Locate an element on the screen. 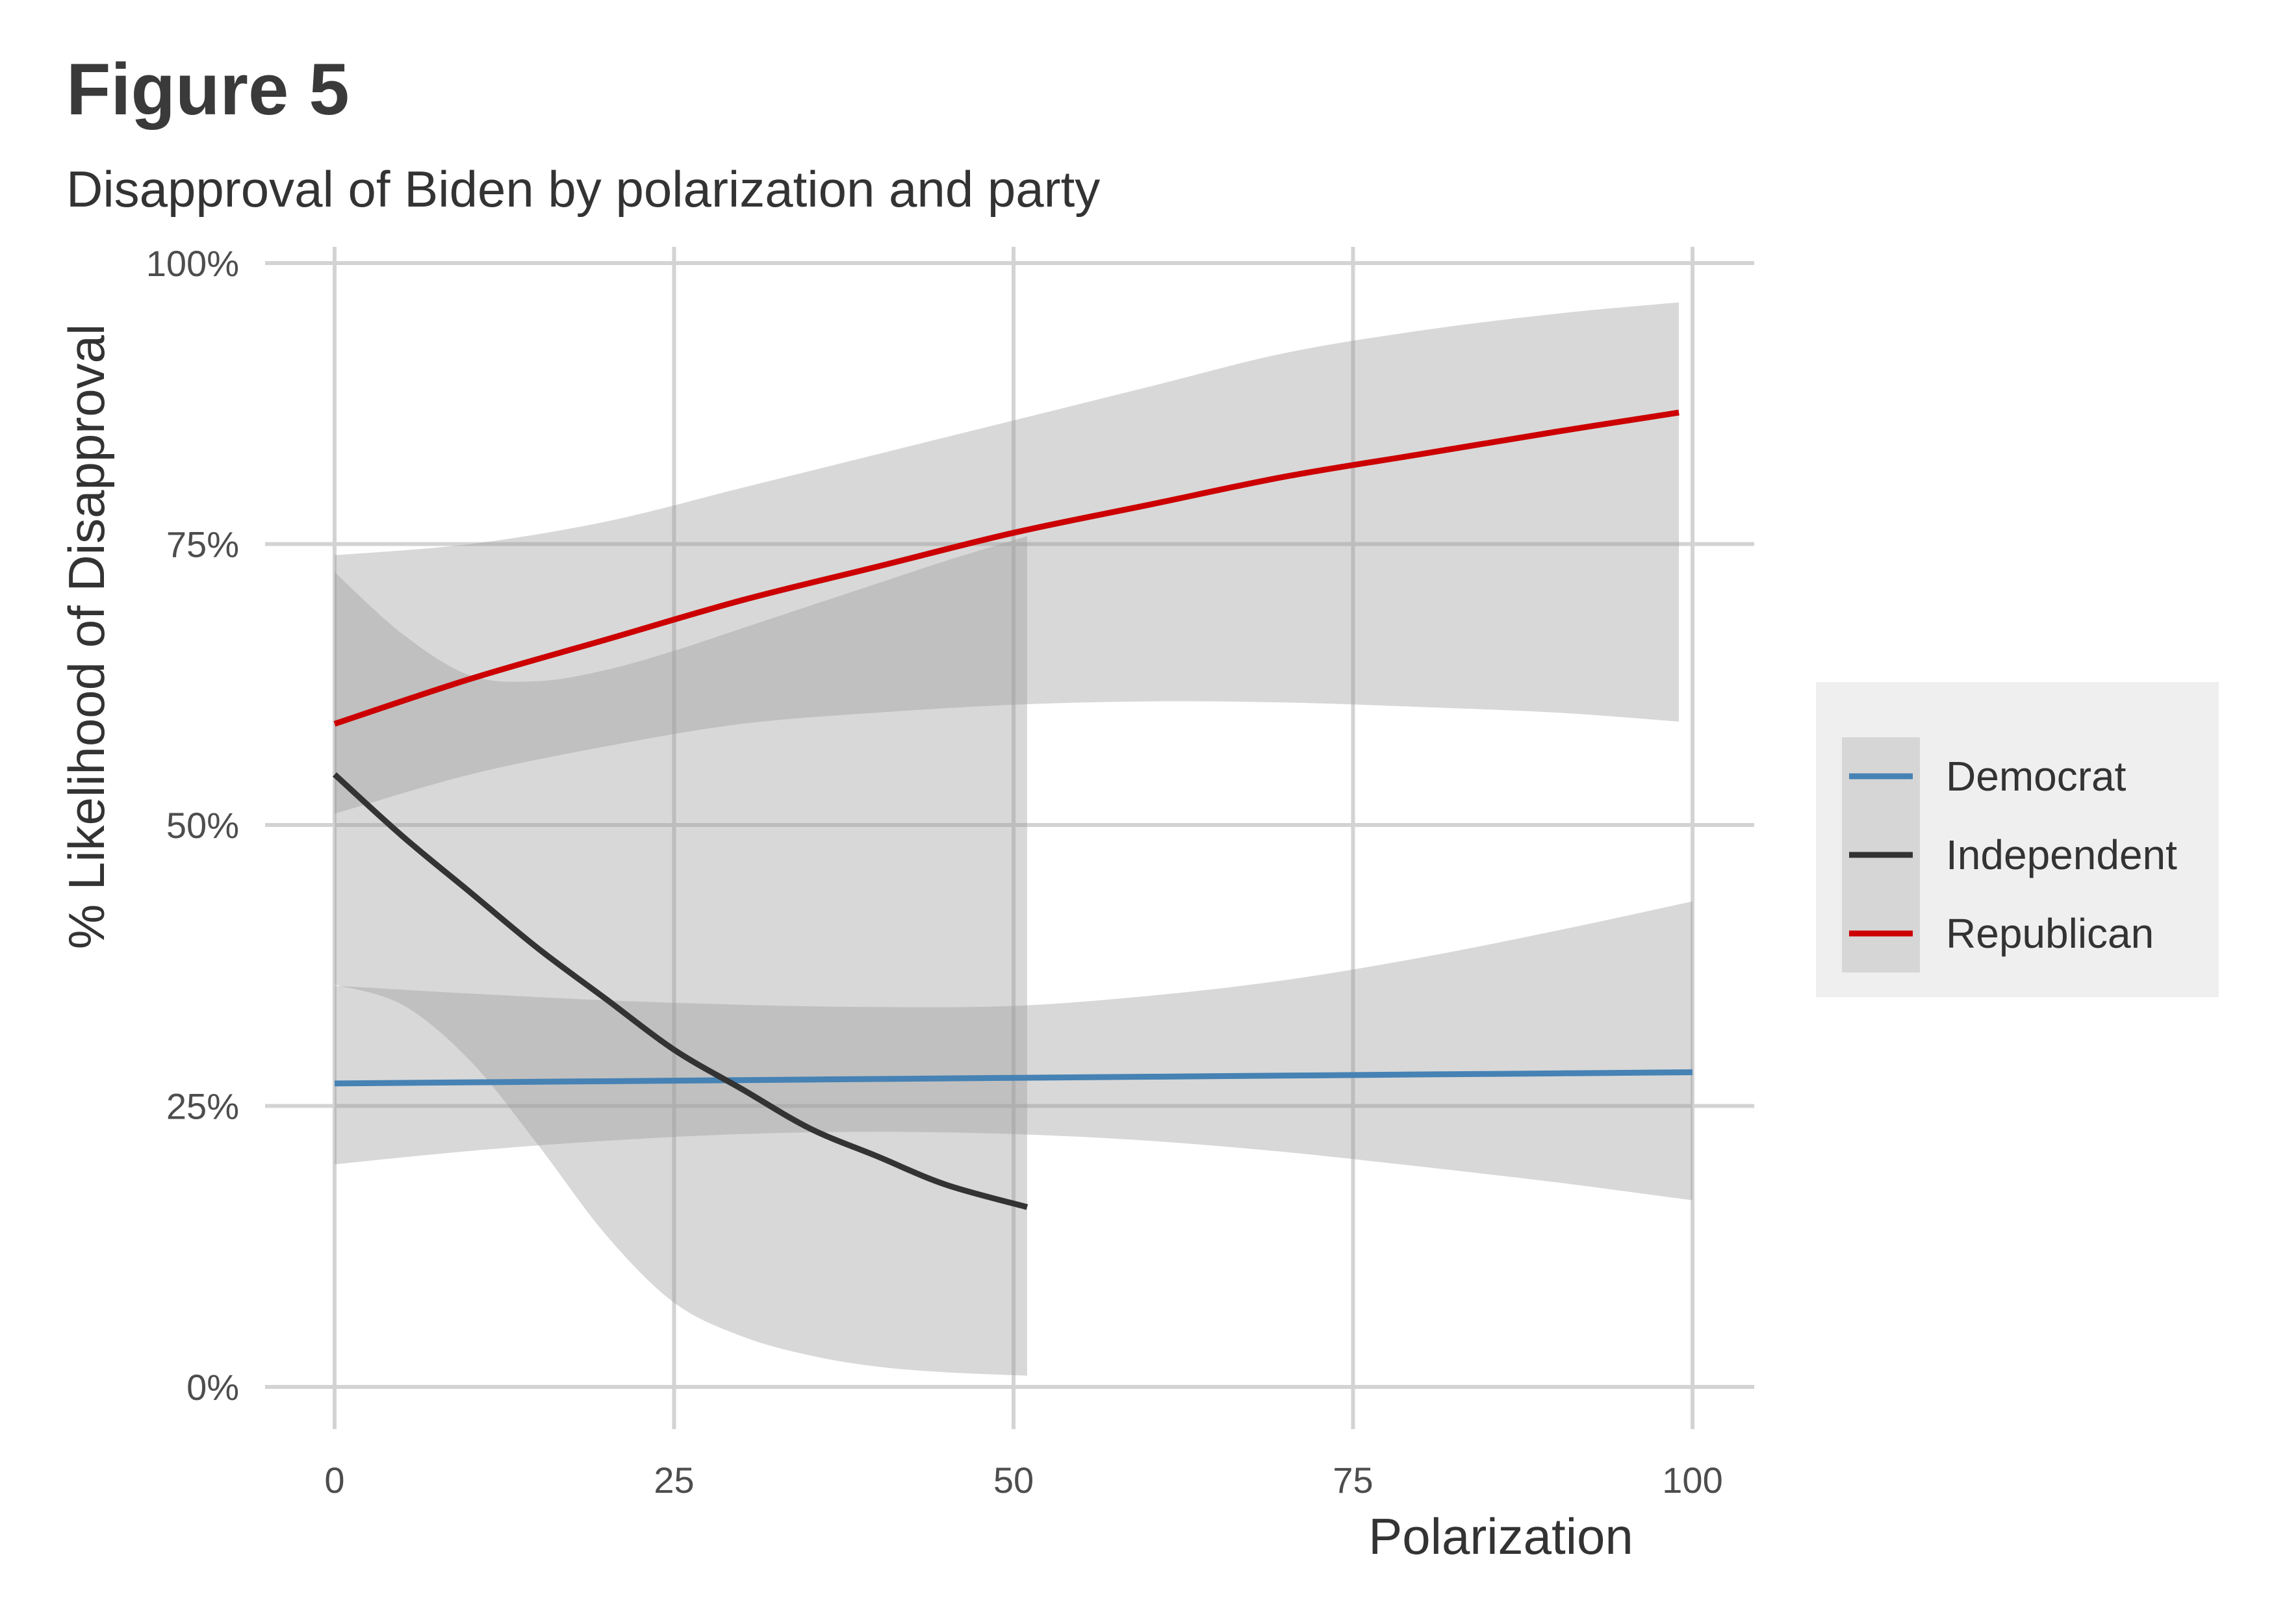 The width and height of the screenshot is (2274, 1624). legend-item-independent: Independent is located at coordinates (2013, 854).